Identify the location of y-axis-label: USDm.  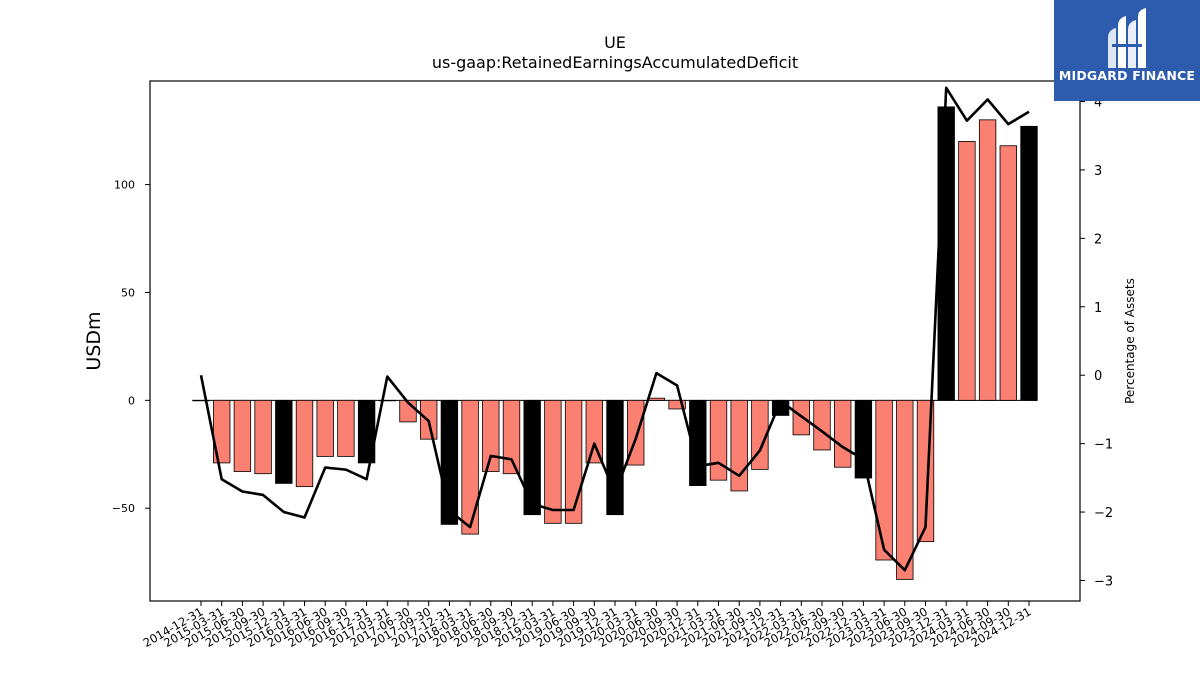
(94, 340).